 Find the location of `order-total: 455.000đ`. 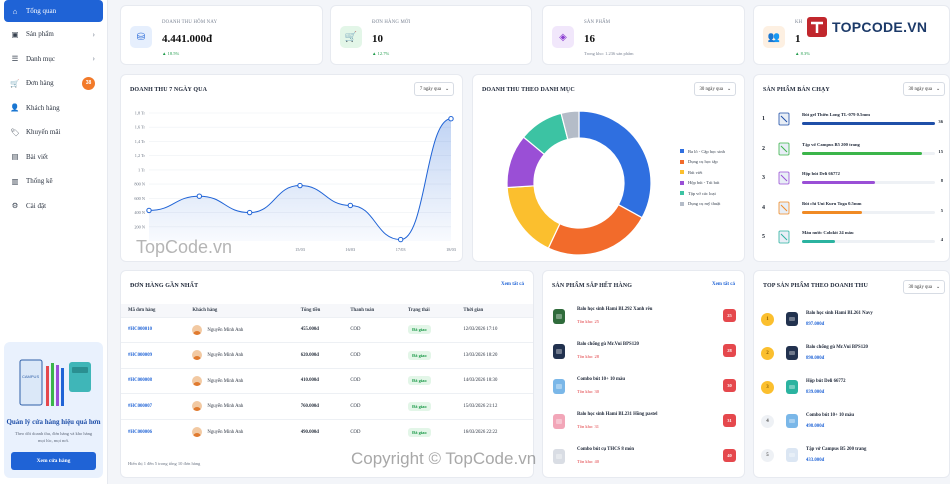

order-total: 455.000đ is located at coordinates (318, 329).